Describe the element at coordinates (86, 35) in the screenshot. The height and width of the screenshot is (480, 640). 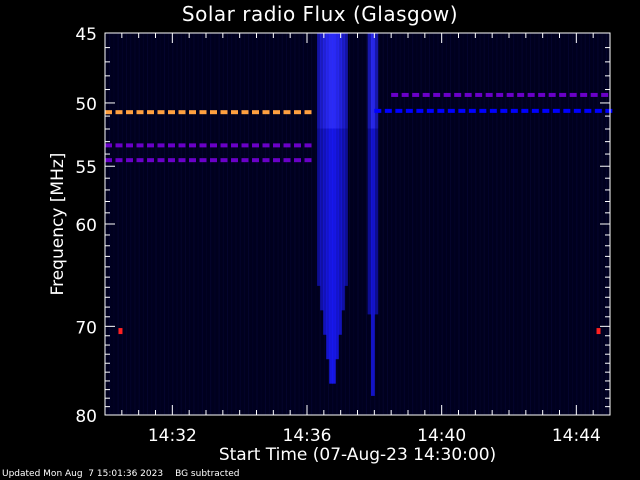
I see `y-tick-label: 45` at that location.